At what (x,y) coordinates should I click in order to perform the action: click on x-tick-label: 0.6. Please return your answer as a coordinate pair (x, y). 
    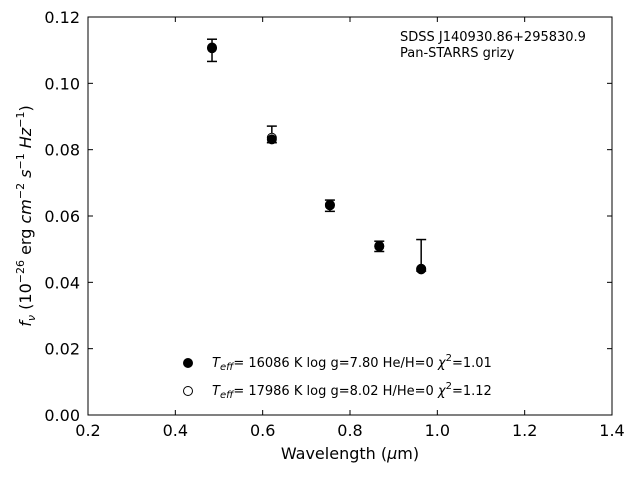
    Looking at the image, I should click on (262, 430).